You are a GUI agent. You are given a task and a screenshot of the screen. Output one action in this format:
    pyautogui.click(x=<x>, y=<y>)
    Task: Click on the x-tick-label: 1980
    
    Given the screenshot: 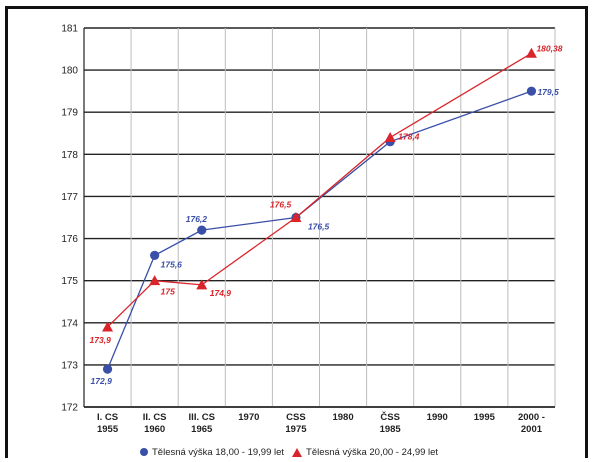 What is the action you would take?
    pyautogui.click(x=342, y=417)
    